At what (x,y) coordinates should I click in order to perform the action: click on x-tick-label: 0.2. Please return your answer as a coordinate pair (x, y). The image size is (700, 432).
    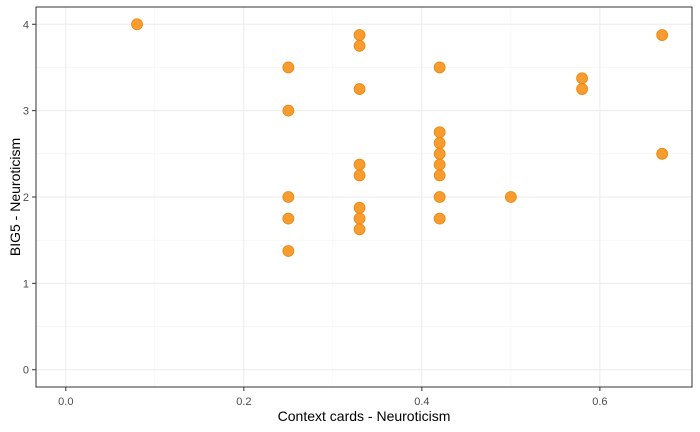
    Looking at the image, I should click on (243, 402).